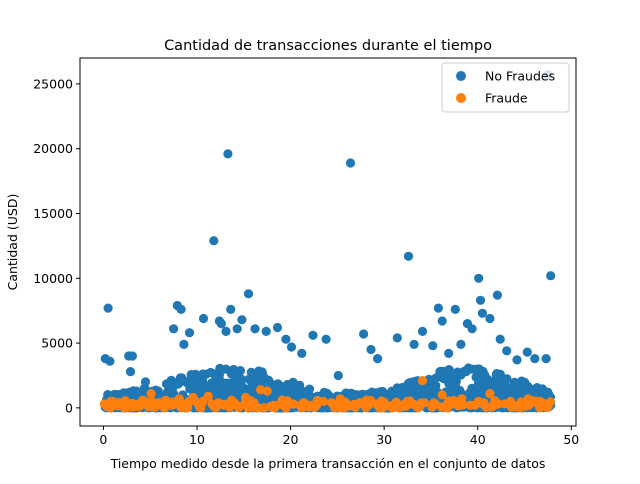  What do you see at coordinates (571, 439) in the screenshot?
I see `x-tick-label: 50` at bounding box center [571, 439].